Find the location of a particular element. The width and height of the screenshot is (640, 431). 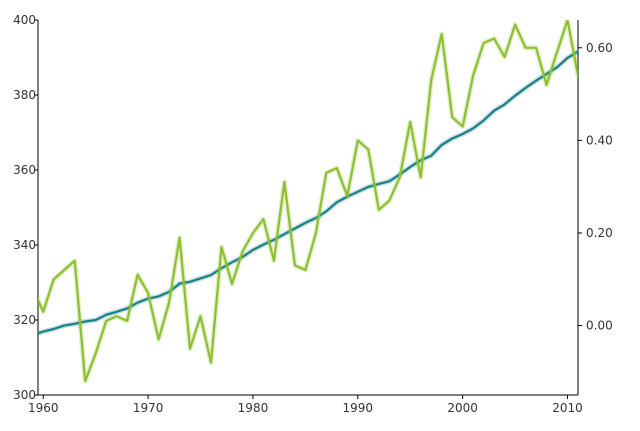

x-tick-label: 1990 is located at coordinates (358, 408).